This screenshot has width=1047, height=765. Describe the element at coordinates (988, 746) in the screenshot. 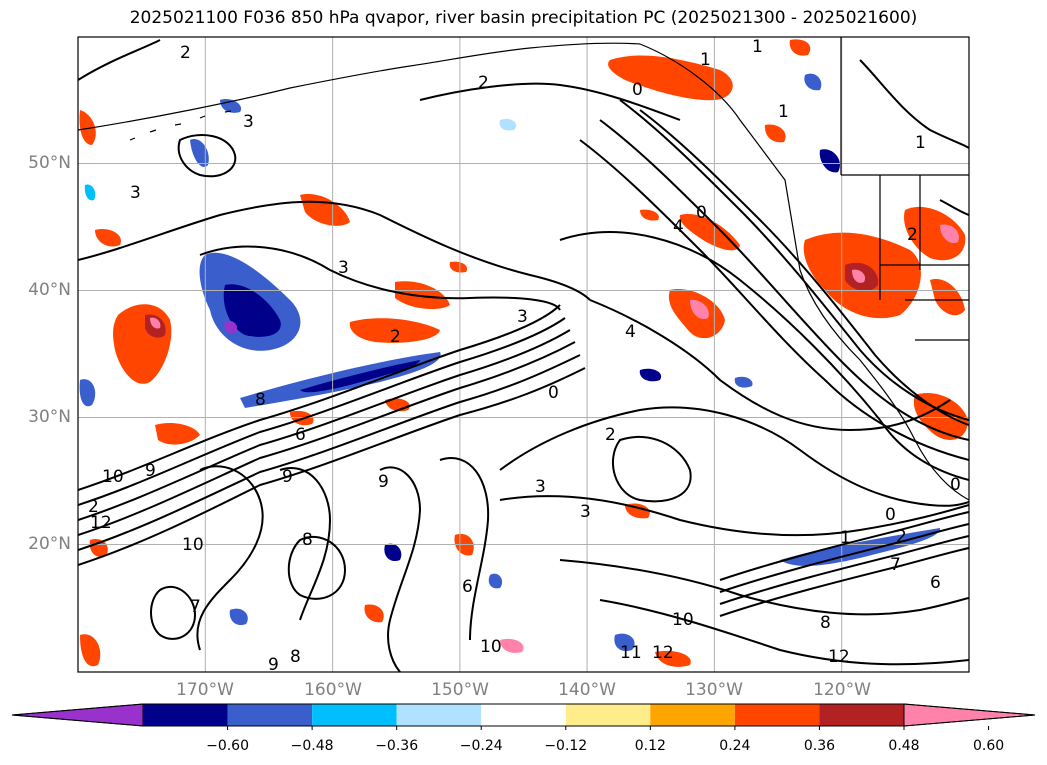

I see `colorbar-tick-label: 0.60` at that location.